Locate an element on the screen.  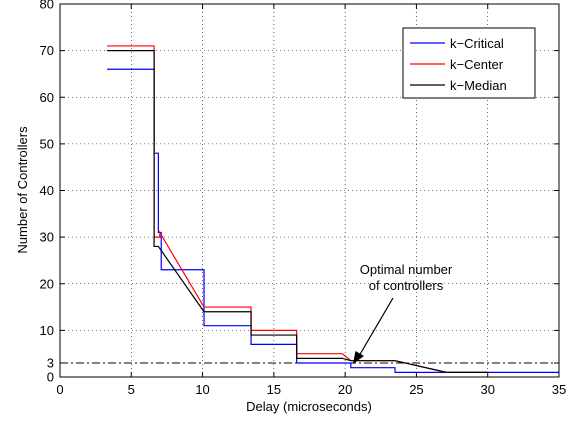
y-axis-label: Number of Controllers is located at coordinates (22, 190).